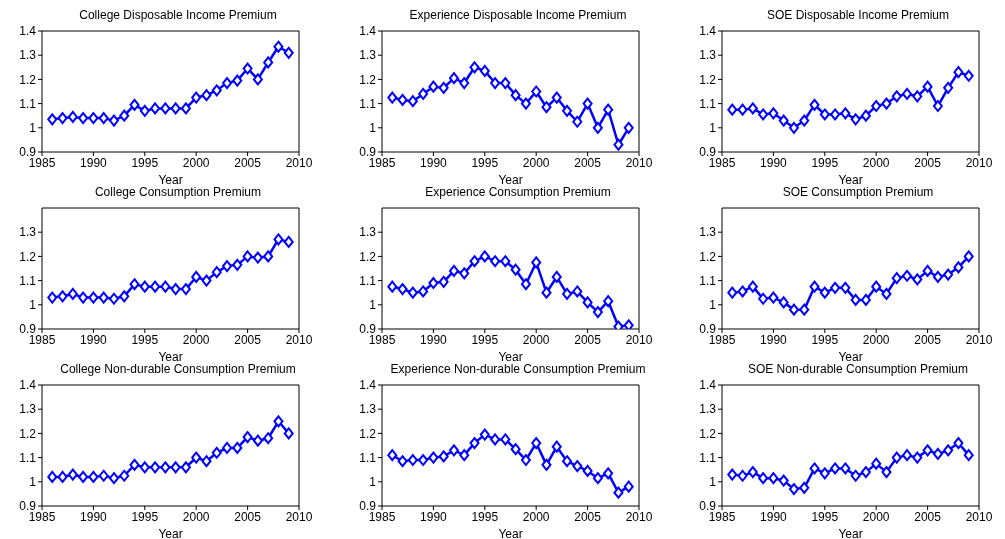 Image resolution: width=1005 pixels, height=539 pixels. What do you see at coordinates (722, 339) in the screenshot?
I see `x-tick-label: 1985` at bounding box center [722, 339].